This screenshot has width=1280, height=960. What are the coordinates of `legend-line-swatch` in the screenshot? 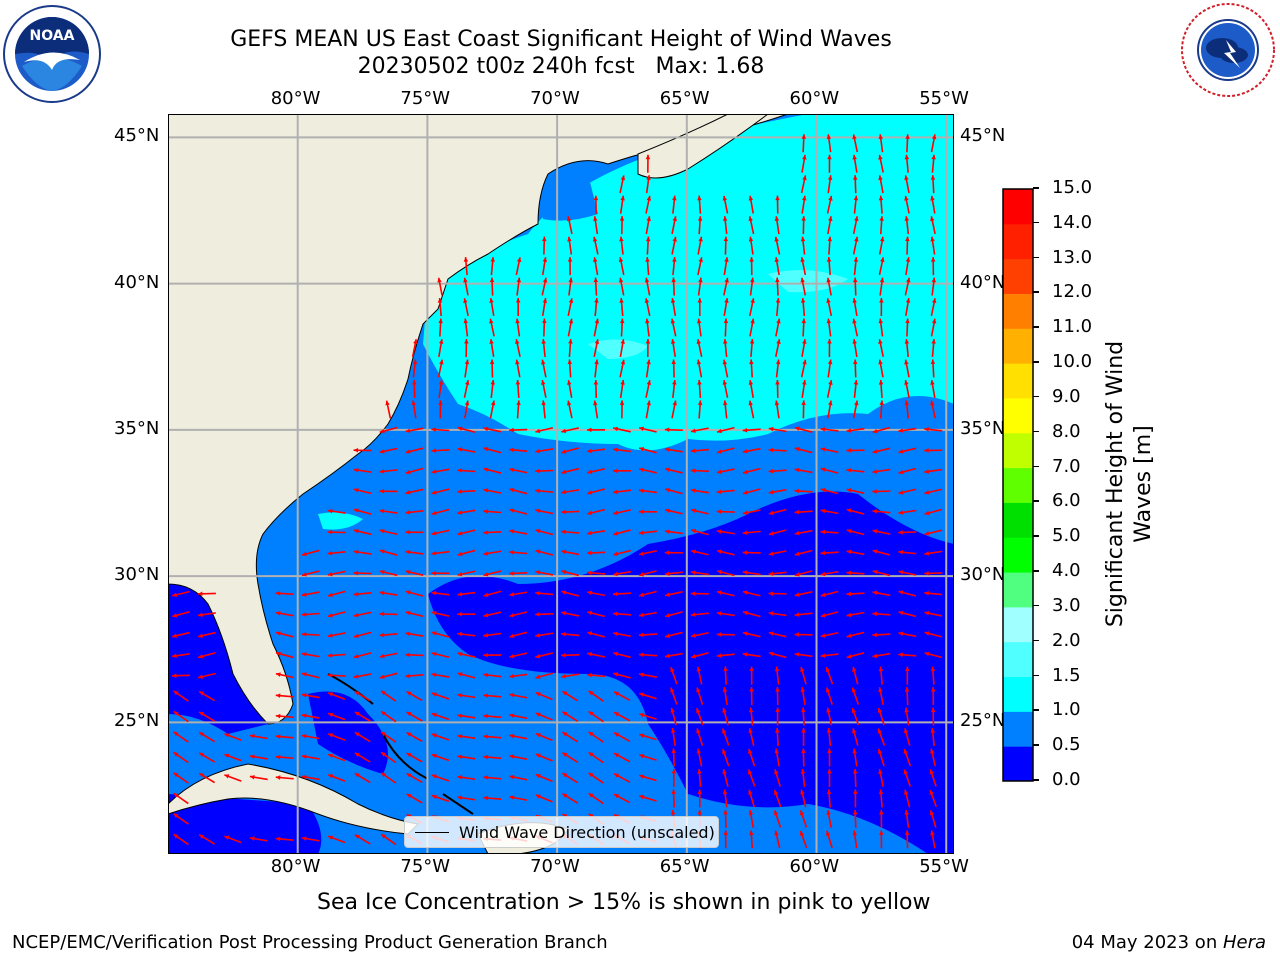 It's located at (432, 832).